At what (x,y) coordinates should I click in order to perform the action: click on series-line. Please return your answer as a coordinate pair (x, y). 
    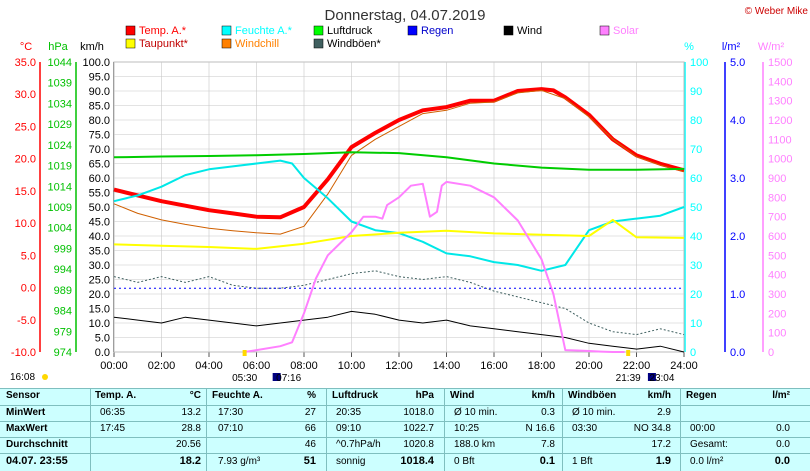
    Looking at the image, I should click on (399, 234).